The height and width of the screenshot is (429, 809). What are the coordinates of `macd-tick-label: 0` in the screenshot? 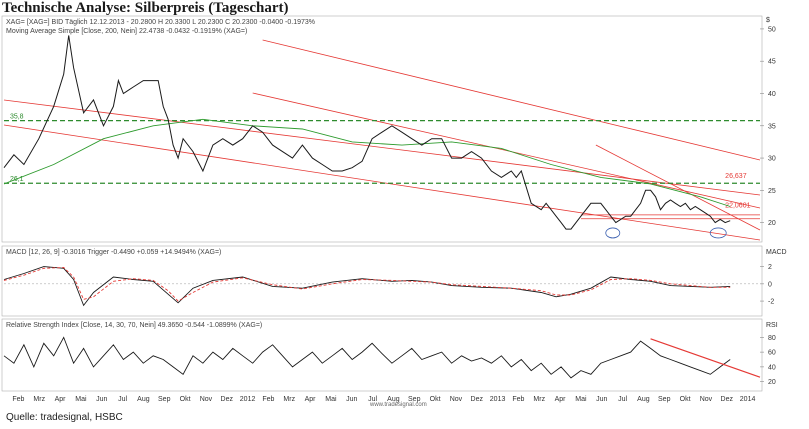 It's located at (770, 284).